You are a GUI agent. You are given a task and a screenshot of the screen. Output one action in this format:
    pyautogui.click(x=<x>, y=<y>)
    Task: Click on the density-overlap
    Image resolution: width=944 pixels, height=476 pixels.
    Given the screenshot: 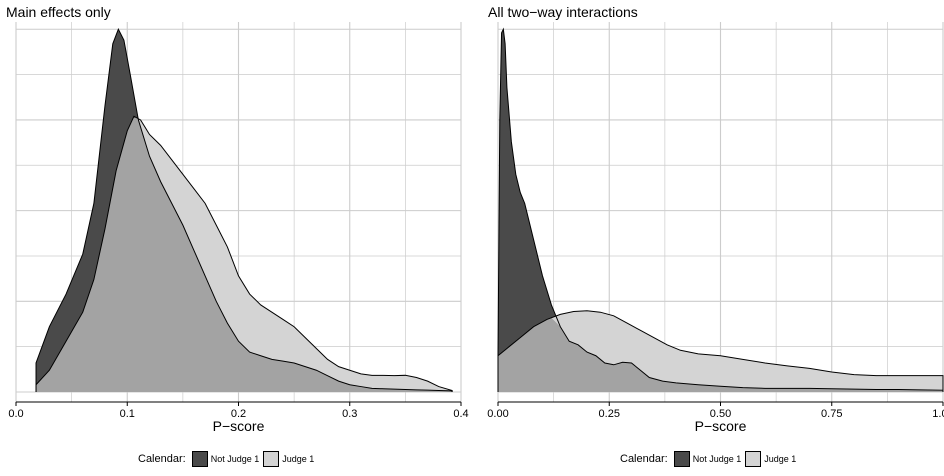 What is the action you would take?
    pyautogui.click(x=720, y=354)
    